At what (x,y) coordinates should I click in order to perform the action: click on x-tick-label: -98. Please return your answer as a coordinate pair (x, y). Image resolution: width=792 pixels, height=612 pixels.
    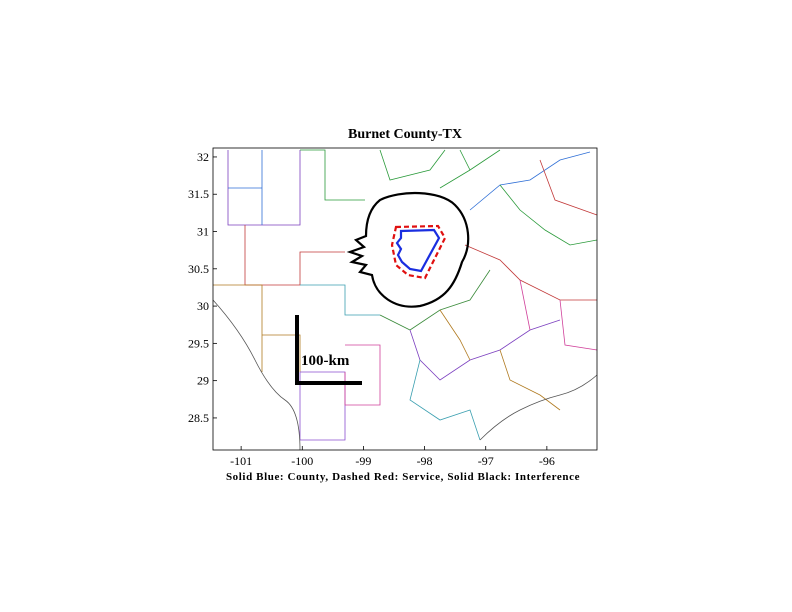
    Looking at the image, I should click on (425, 461).